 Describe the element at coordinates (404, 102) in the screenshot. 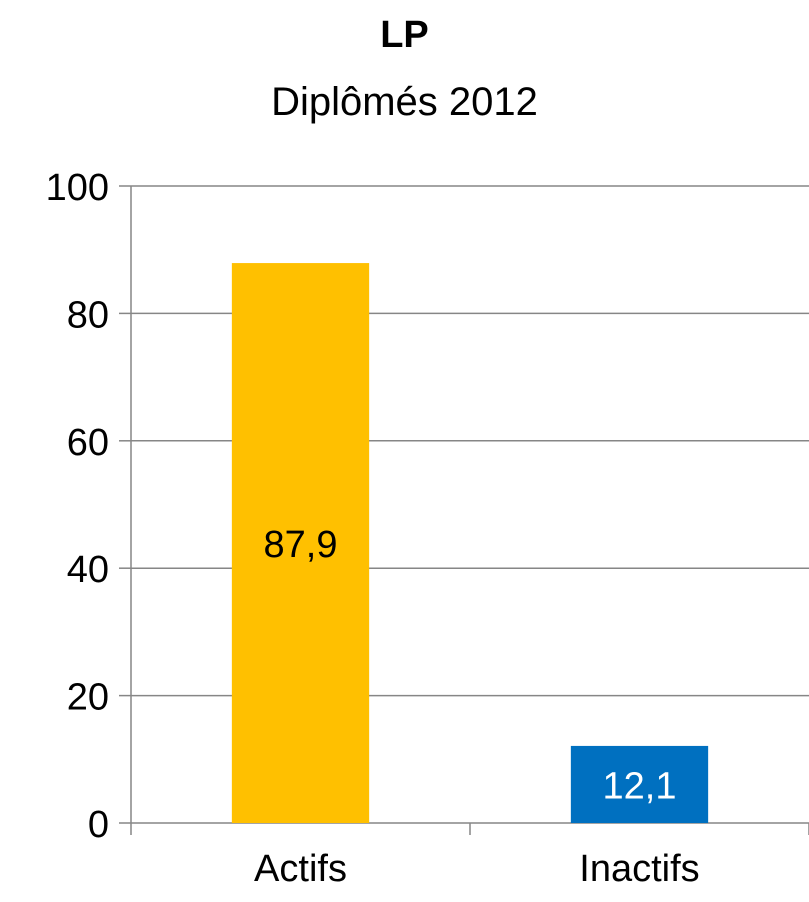

I see `chart-subtitle: Diplômés 2012` at that location.